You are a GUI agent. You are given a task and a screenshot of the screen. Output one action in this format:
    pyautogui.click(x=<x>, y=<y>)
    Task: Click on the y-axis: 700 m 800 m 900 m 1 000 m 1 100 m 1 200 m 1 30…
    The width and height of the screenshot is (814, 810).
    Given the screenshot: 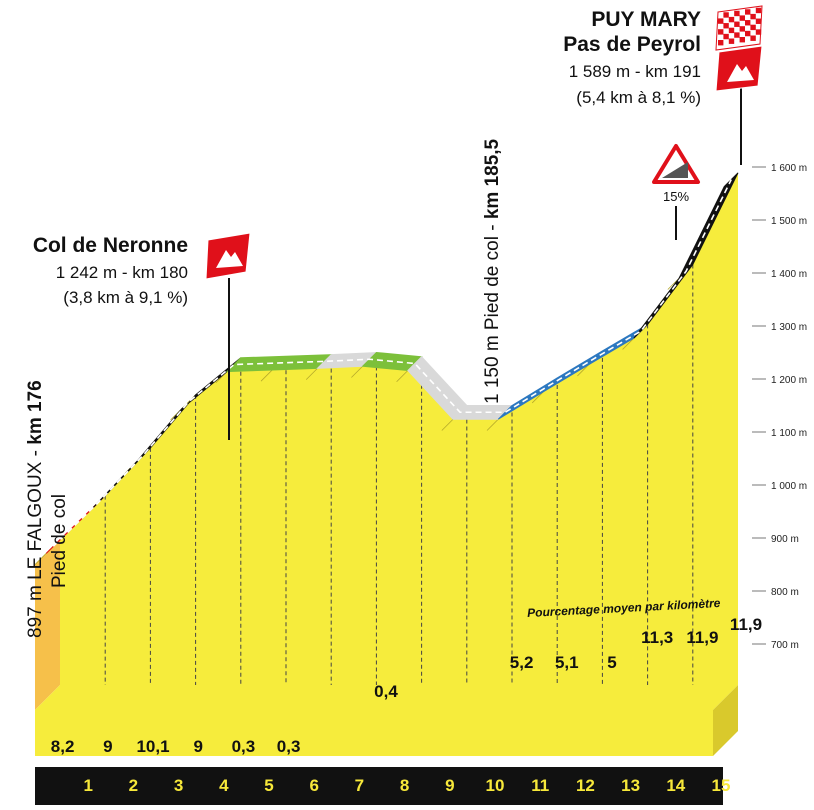 What is the action you would take?
    pyautogui.click(x=779, y=407)
    